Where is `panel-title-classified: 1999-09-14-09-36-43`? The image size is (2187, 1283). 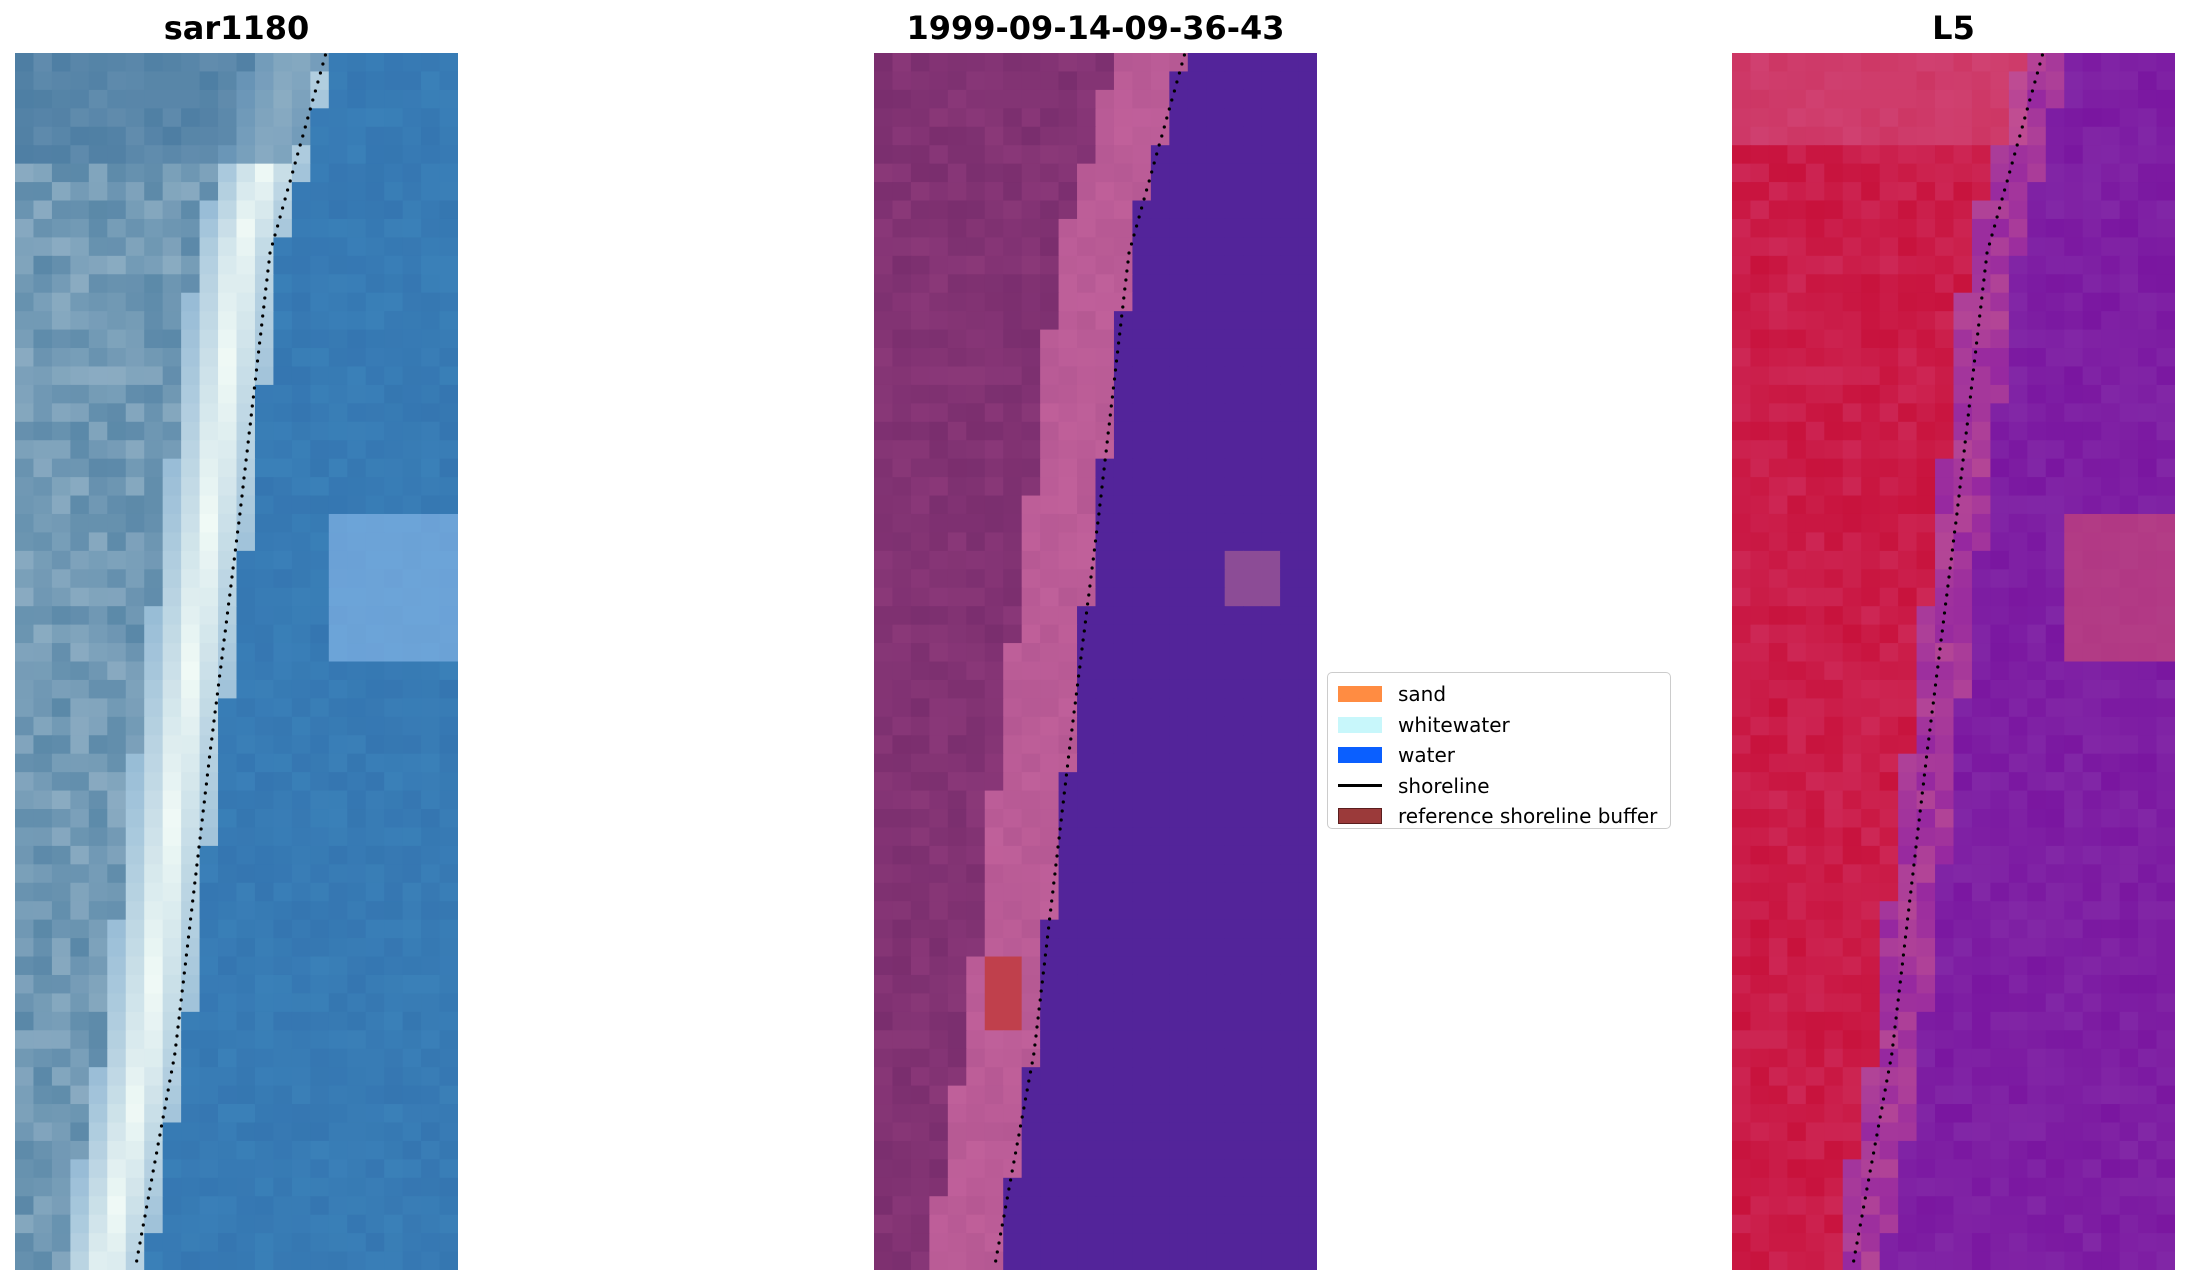 panel-title-classified: 1999-09-14-09-36-43 is located at coordinates (1095, 28).